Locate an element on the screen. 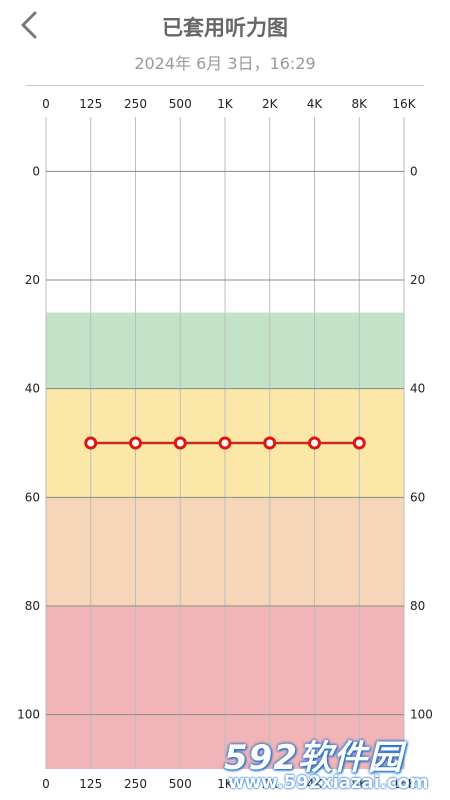 The width and height of the screenshot is (450, 800). y-tick-left-0: 0 is located at coordinates (36, 171).